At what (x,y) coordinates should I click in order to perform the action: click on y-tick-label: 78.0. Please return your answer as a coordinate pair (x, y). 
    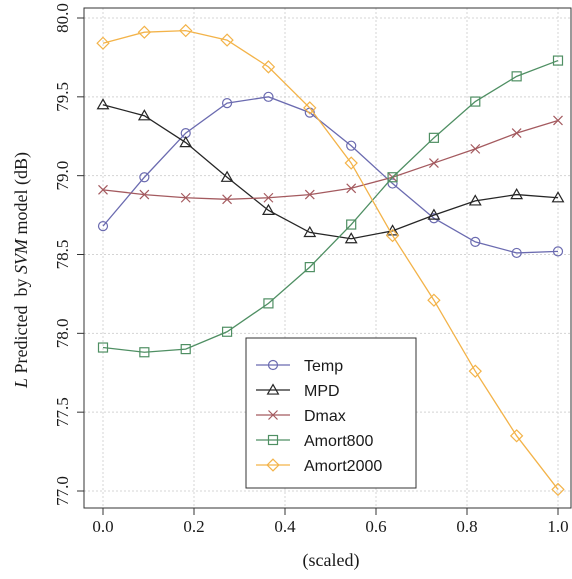
    Looking at the image, I should click on (62, 333).